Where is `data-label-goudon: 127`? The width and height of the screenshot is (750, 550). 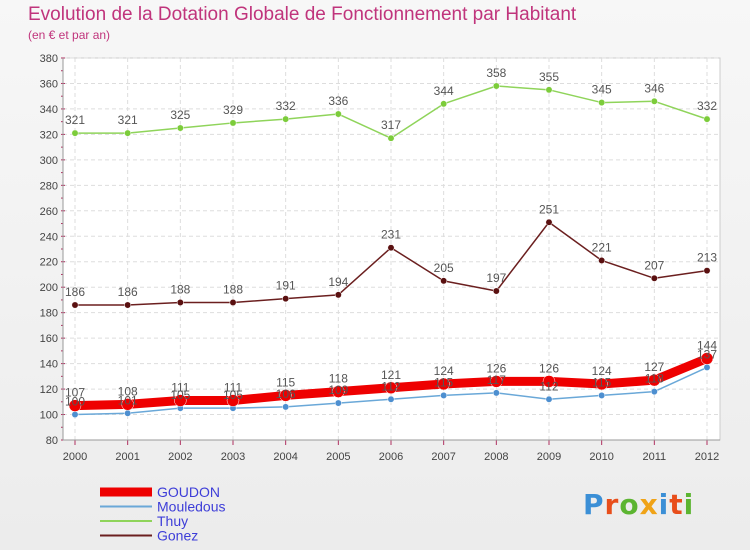 data-label-goudon: 127 is located at coordinates (654, 367).